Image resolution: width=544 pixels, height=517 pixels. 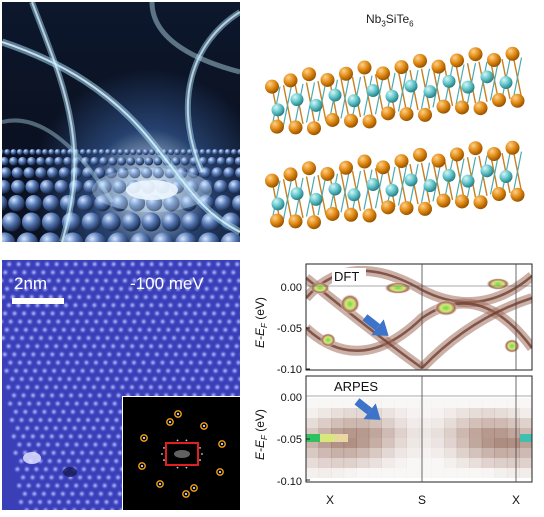 What do you see at coordinates (330, 500) in the screenshot?
I see `x-tick-label-0: X` at bounding box center [330, 500].